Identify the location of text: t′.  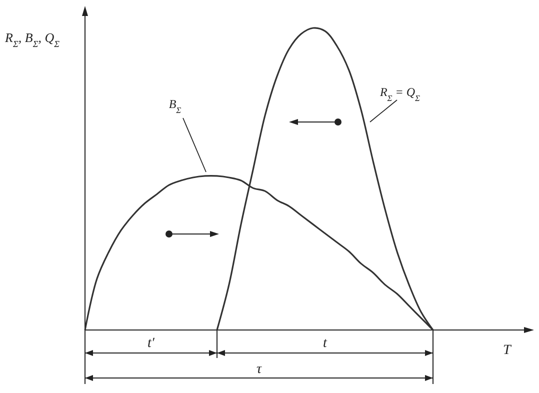
(152, 343).